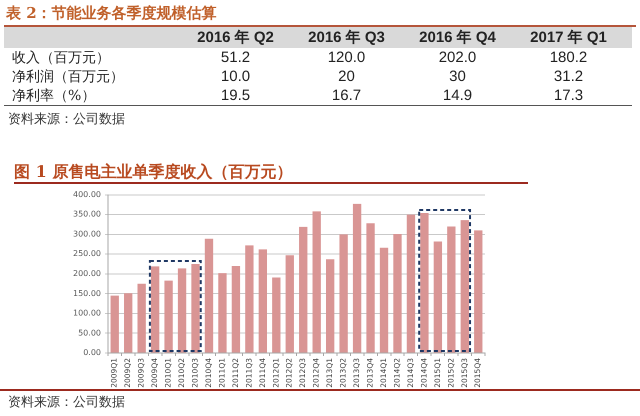  Describe the element at coordinates (235, 37) in the screenshot. I see `category-label: 2016 年 Q2` at that location.